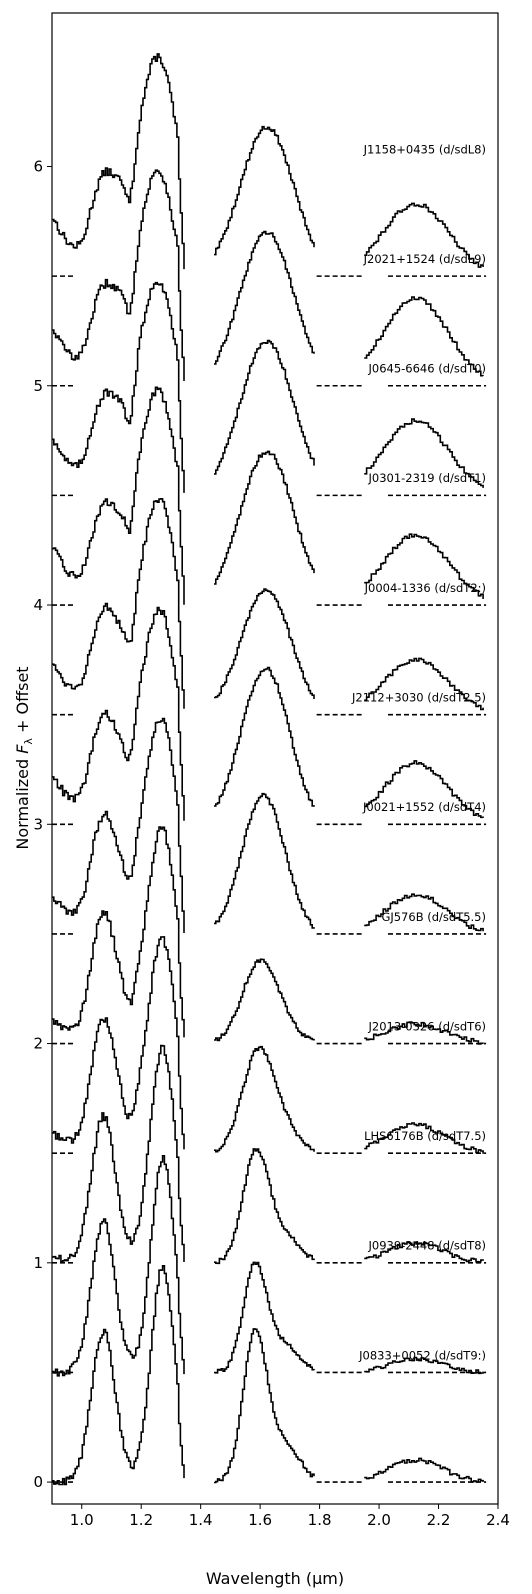 The width and height of the screenshot is (532, 1594). I want to click on series-label: J0645-6646 (d/sdT0), so click(426, 369).